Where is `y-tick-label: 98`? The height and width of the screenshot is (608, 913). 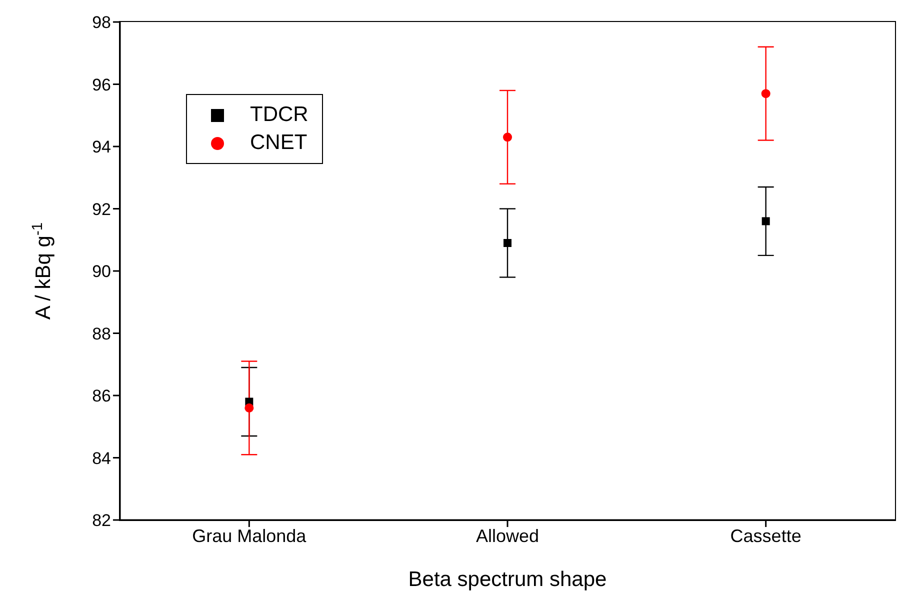 y-tick-label: 98 is located at coordinates (101, 22).